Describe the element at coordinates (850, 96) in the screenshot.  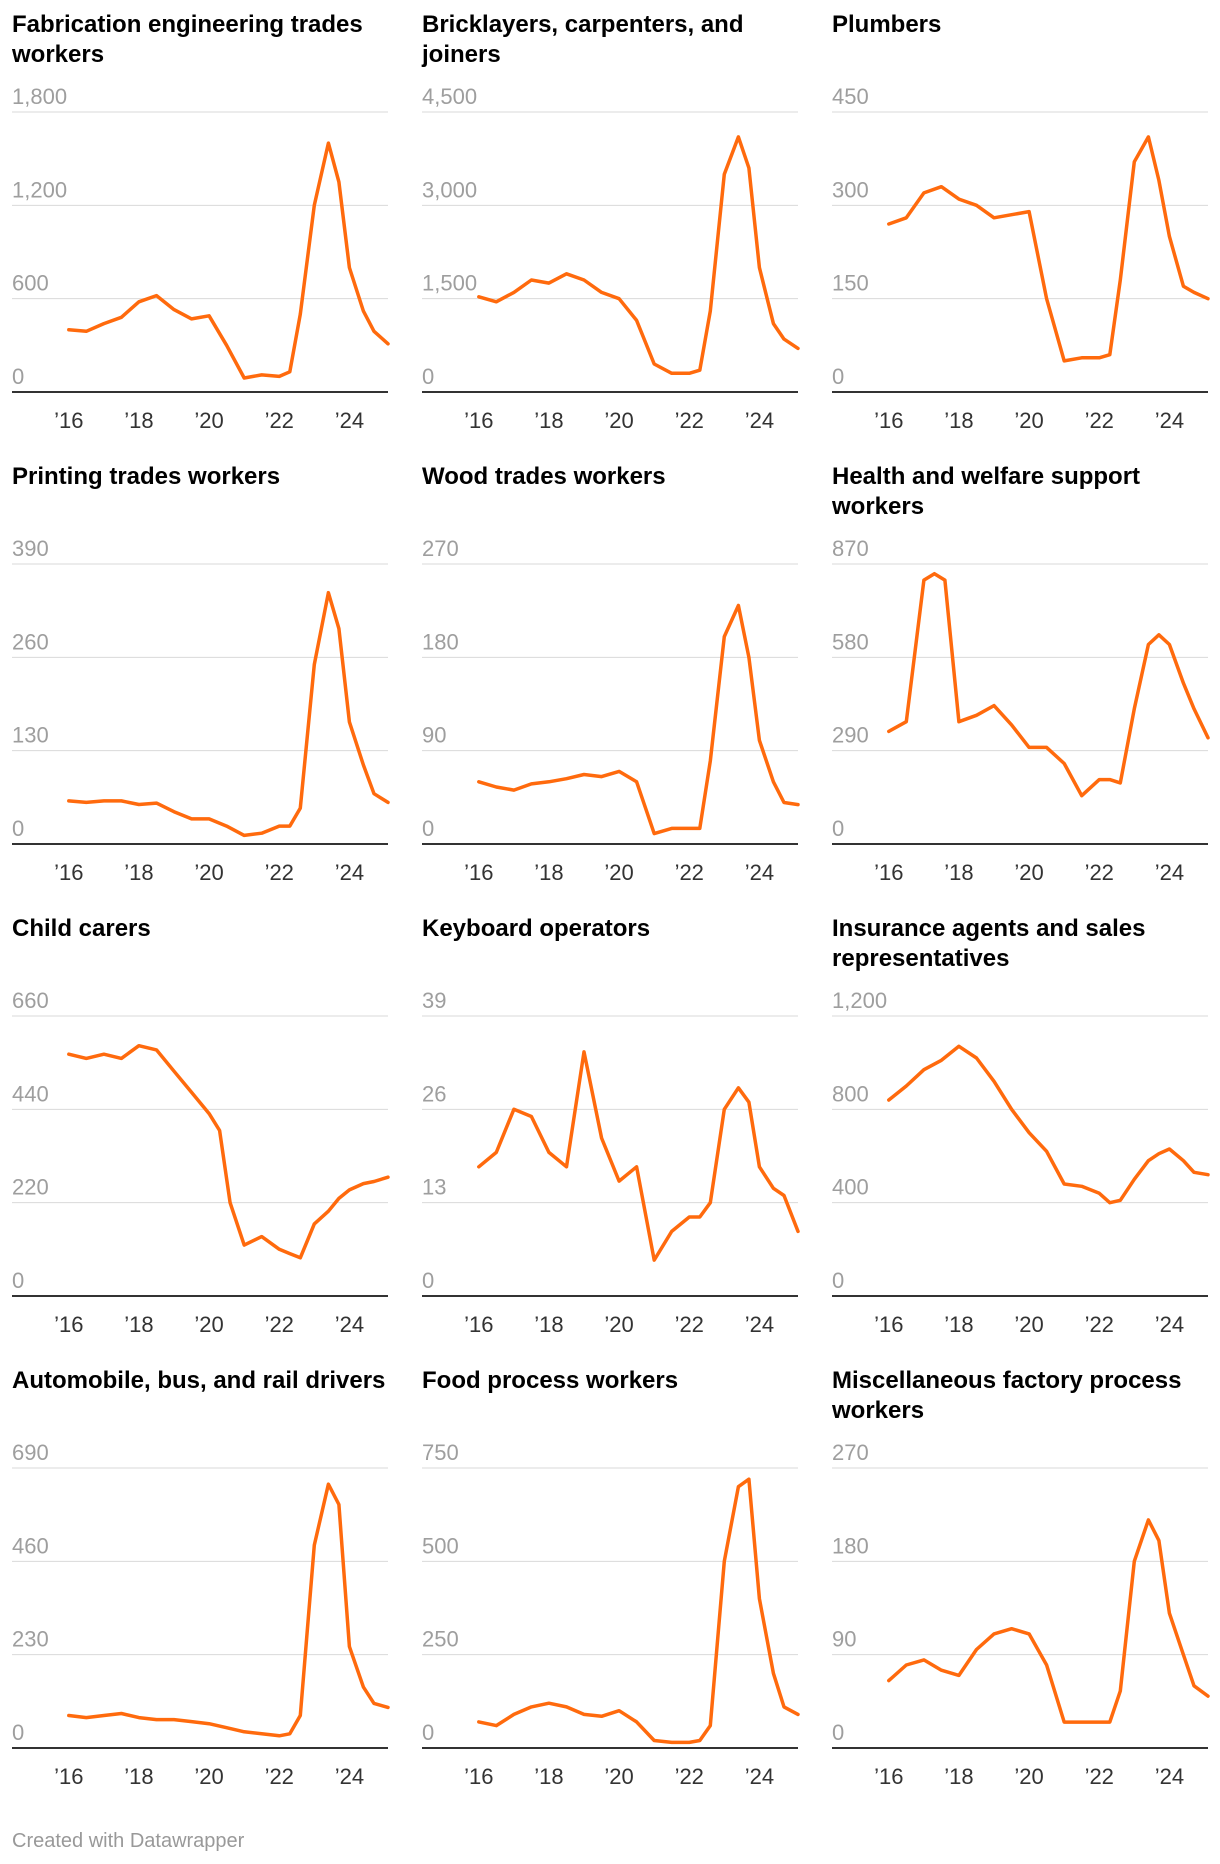
I see `y-tick-label: 450` at that location.